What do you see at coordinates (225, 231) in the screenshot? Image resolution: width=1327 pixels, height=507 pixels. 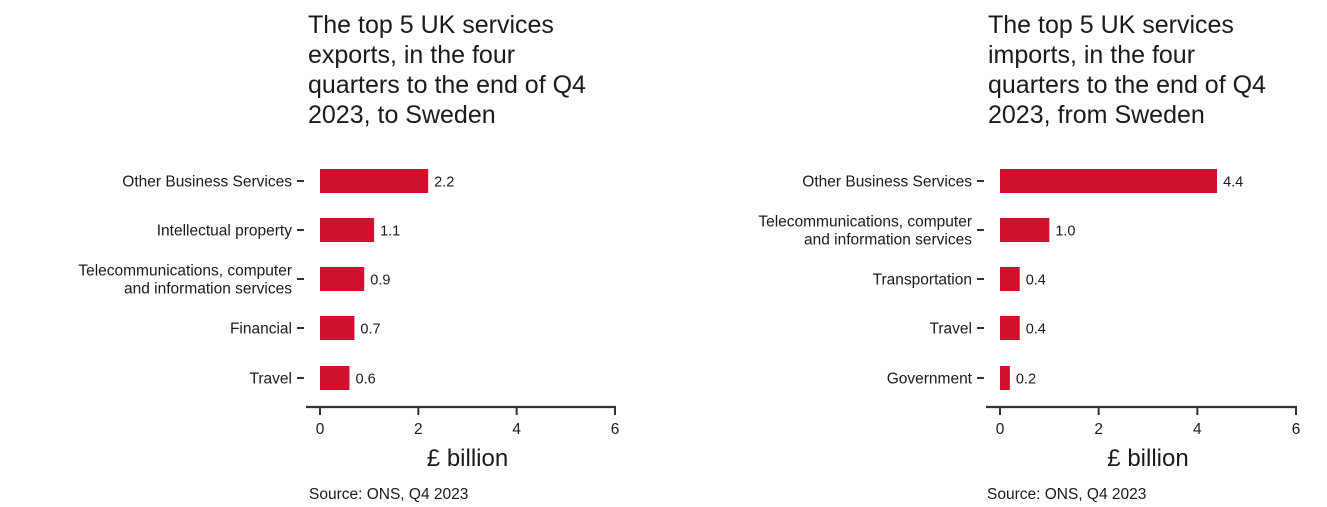 I see `category-label: Intellectual property` at bounding box center [225, 231].